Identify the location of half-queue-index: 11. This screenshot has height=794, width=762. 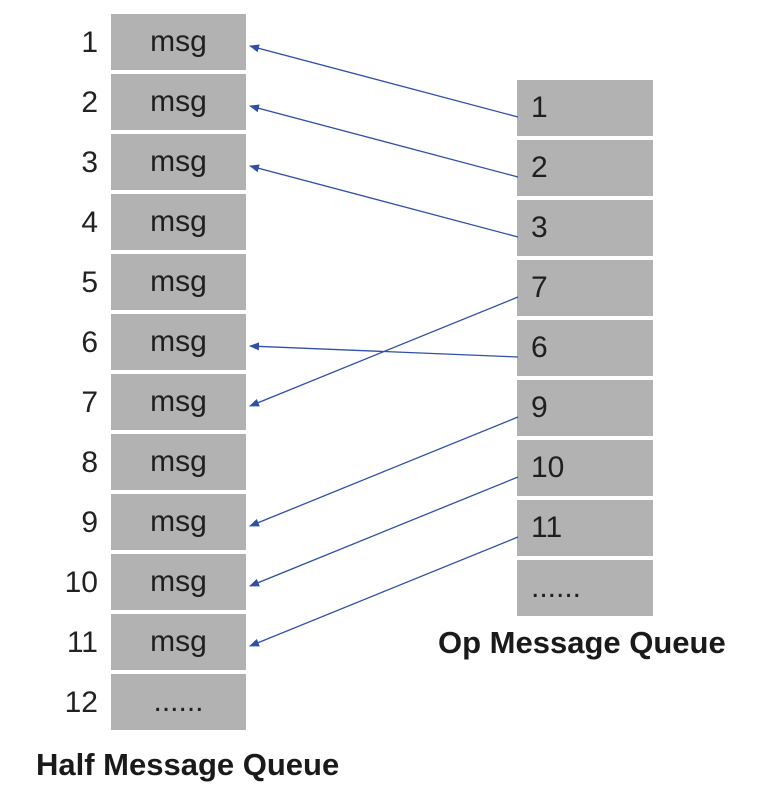
(82, 642).